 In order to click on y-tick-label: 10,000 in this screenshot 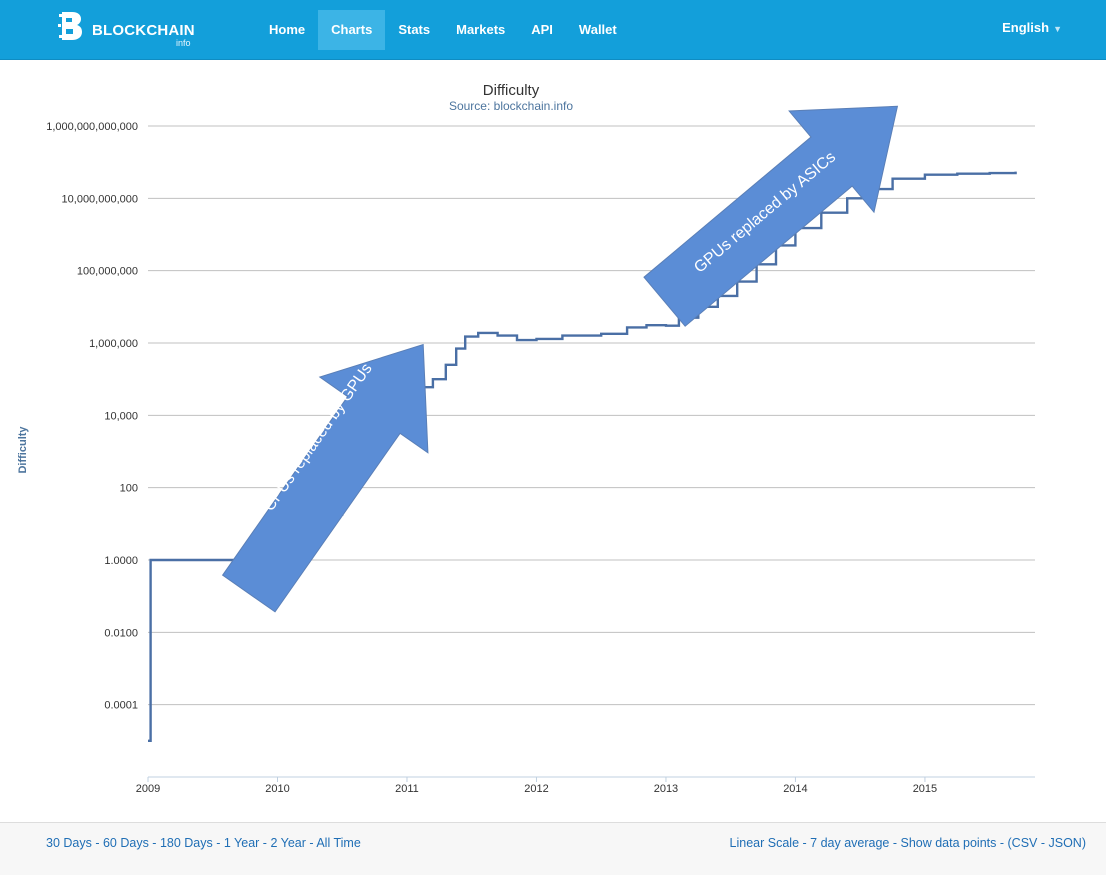, I will do `click(121, 416)`.